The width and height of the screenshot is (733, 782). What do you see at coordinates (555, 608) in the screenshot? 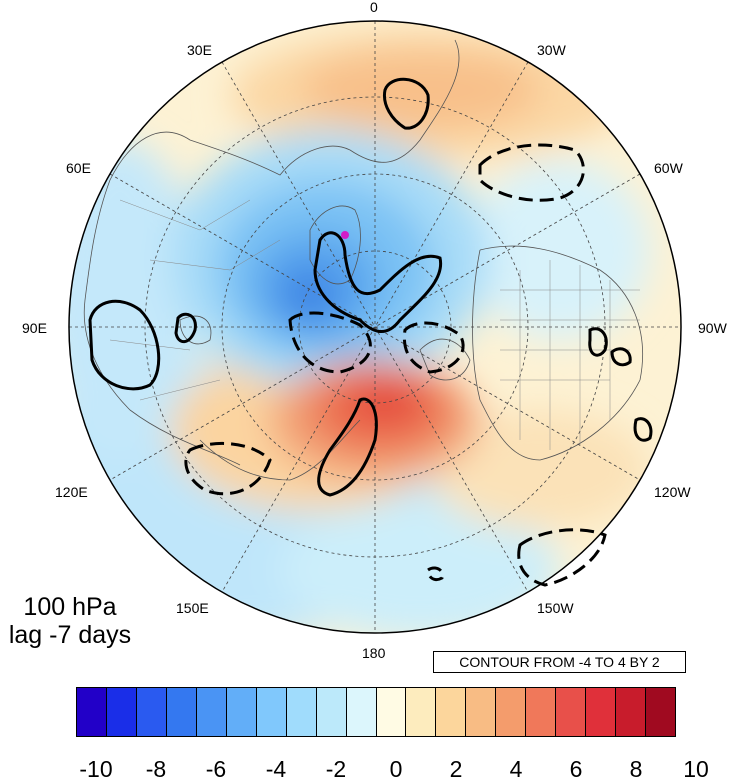
I see `lon-label-150w: 150W` at bounding box center [555, 608].